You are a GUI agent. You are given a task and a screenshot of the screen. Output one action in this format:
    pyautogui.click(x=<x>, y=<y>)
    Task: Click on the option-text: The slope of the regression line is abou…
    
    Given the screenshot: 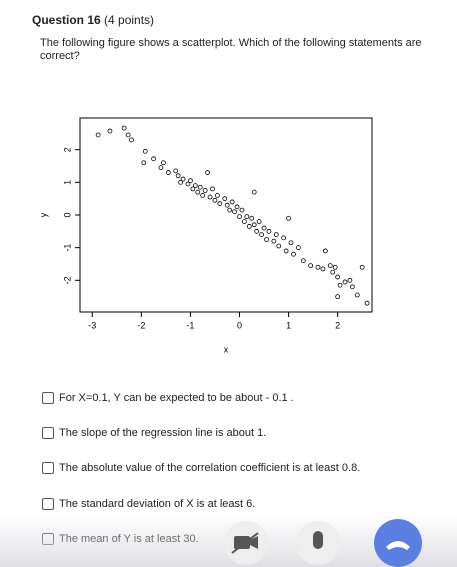 What is the action you would take?
    pyautogui.click(x=163, y=433)
    